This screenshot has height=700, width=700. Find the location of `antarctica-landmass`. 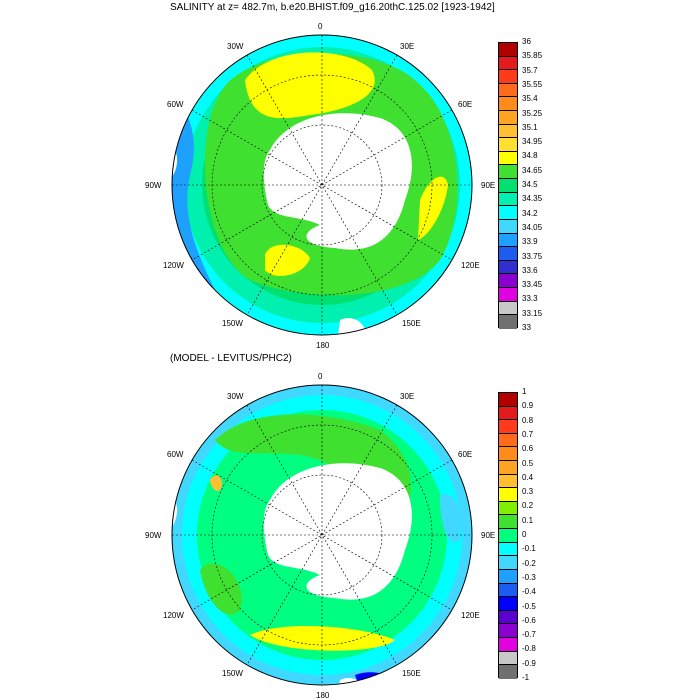

antarctica-landmass is located at coordinates (337, 181).